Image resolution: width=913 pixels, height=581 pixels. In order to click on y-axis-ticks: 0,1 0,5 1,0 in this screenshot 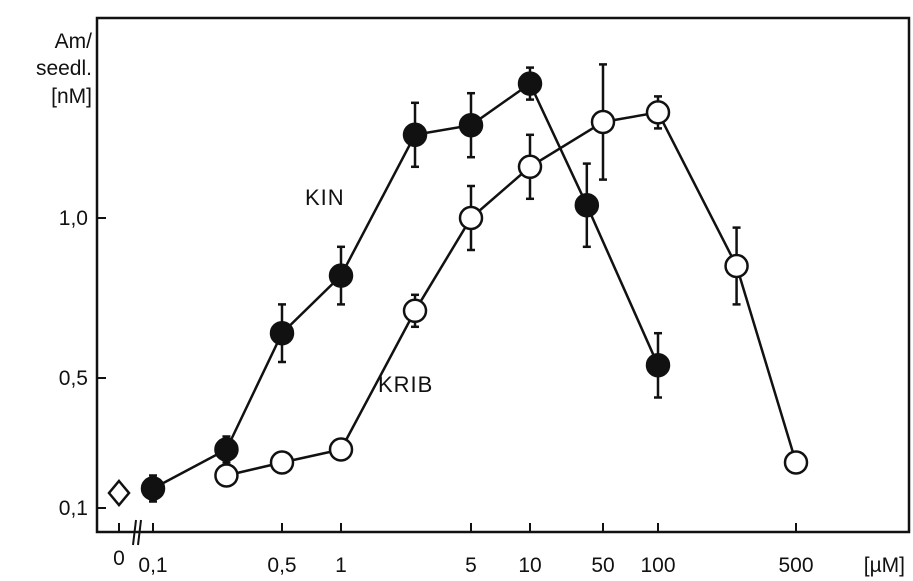, I will do `click(82, 363)`.